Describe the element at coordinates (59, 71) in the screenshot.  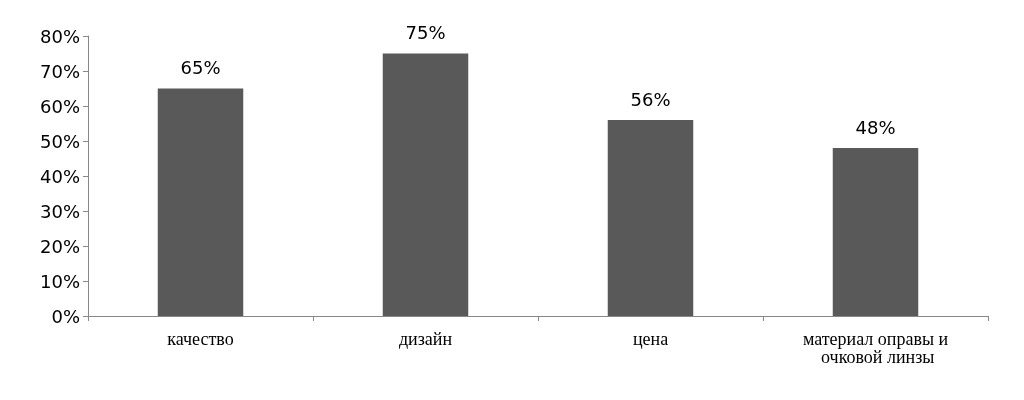
I see `y-tick-label: 70%` at that location.